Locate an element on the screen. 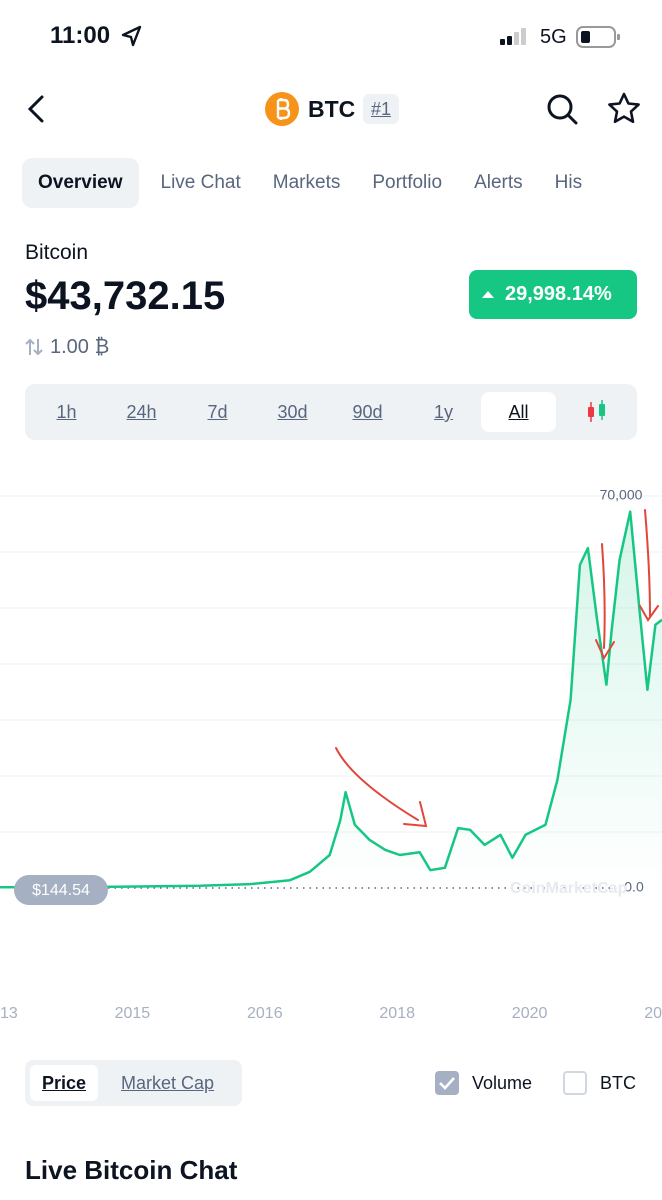 The image size is (662, 1200). option-label: BTC is located at coordinates (618, 1083).